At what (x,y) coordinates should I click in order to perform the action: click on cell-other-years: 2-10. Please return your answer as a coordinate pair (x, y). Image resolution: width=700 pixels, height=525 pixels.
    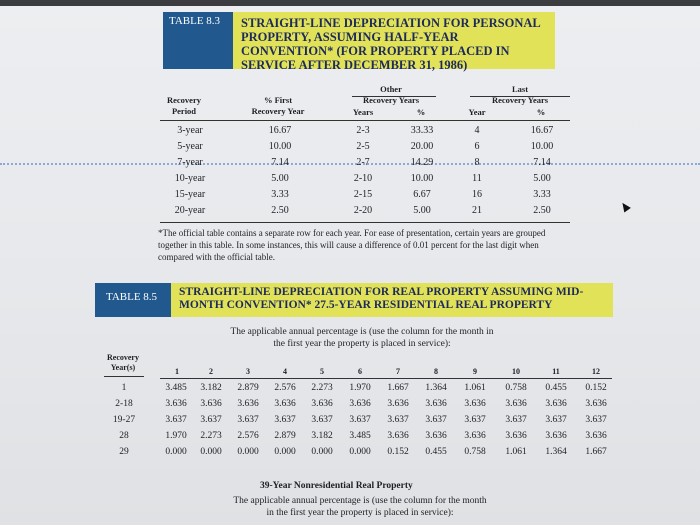
    Looking at the image, I should click on (363, 178).